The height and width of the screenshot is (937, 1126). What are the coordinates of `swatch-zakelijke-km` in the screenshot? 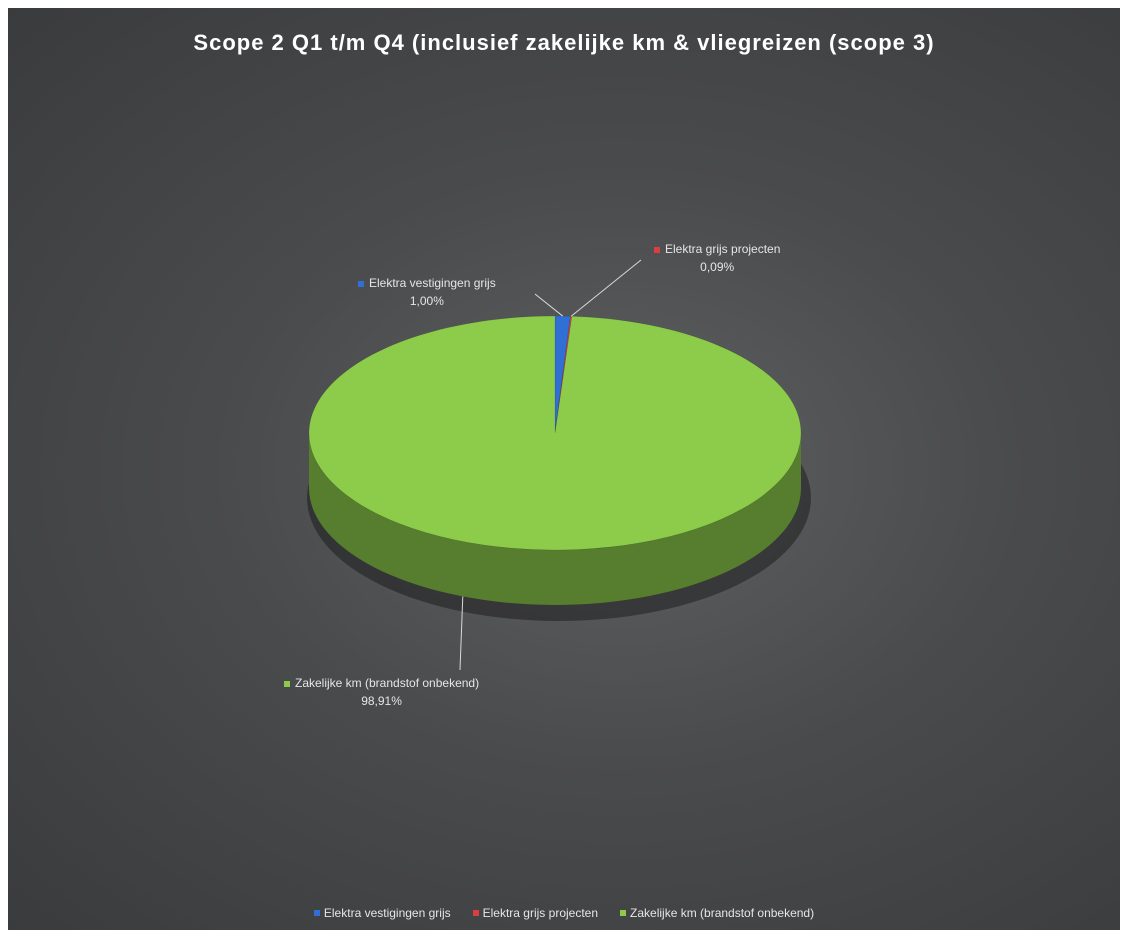 It's located at (287, 683).